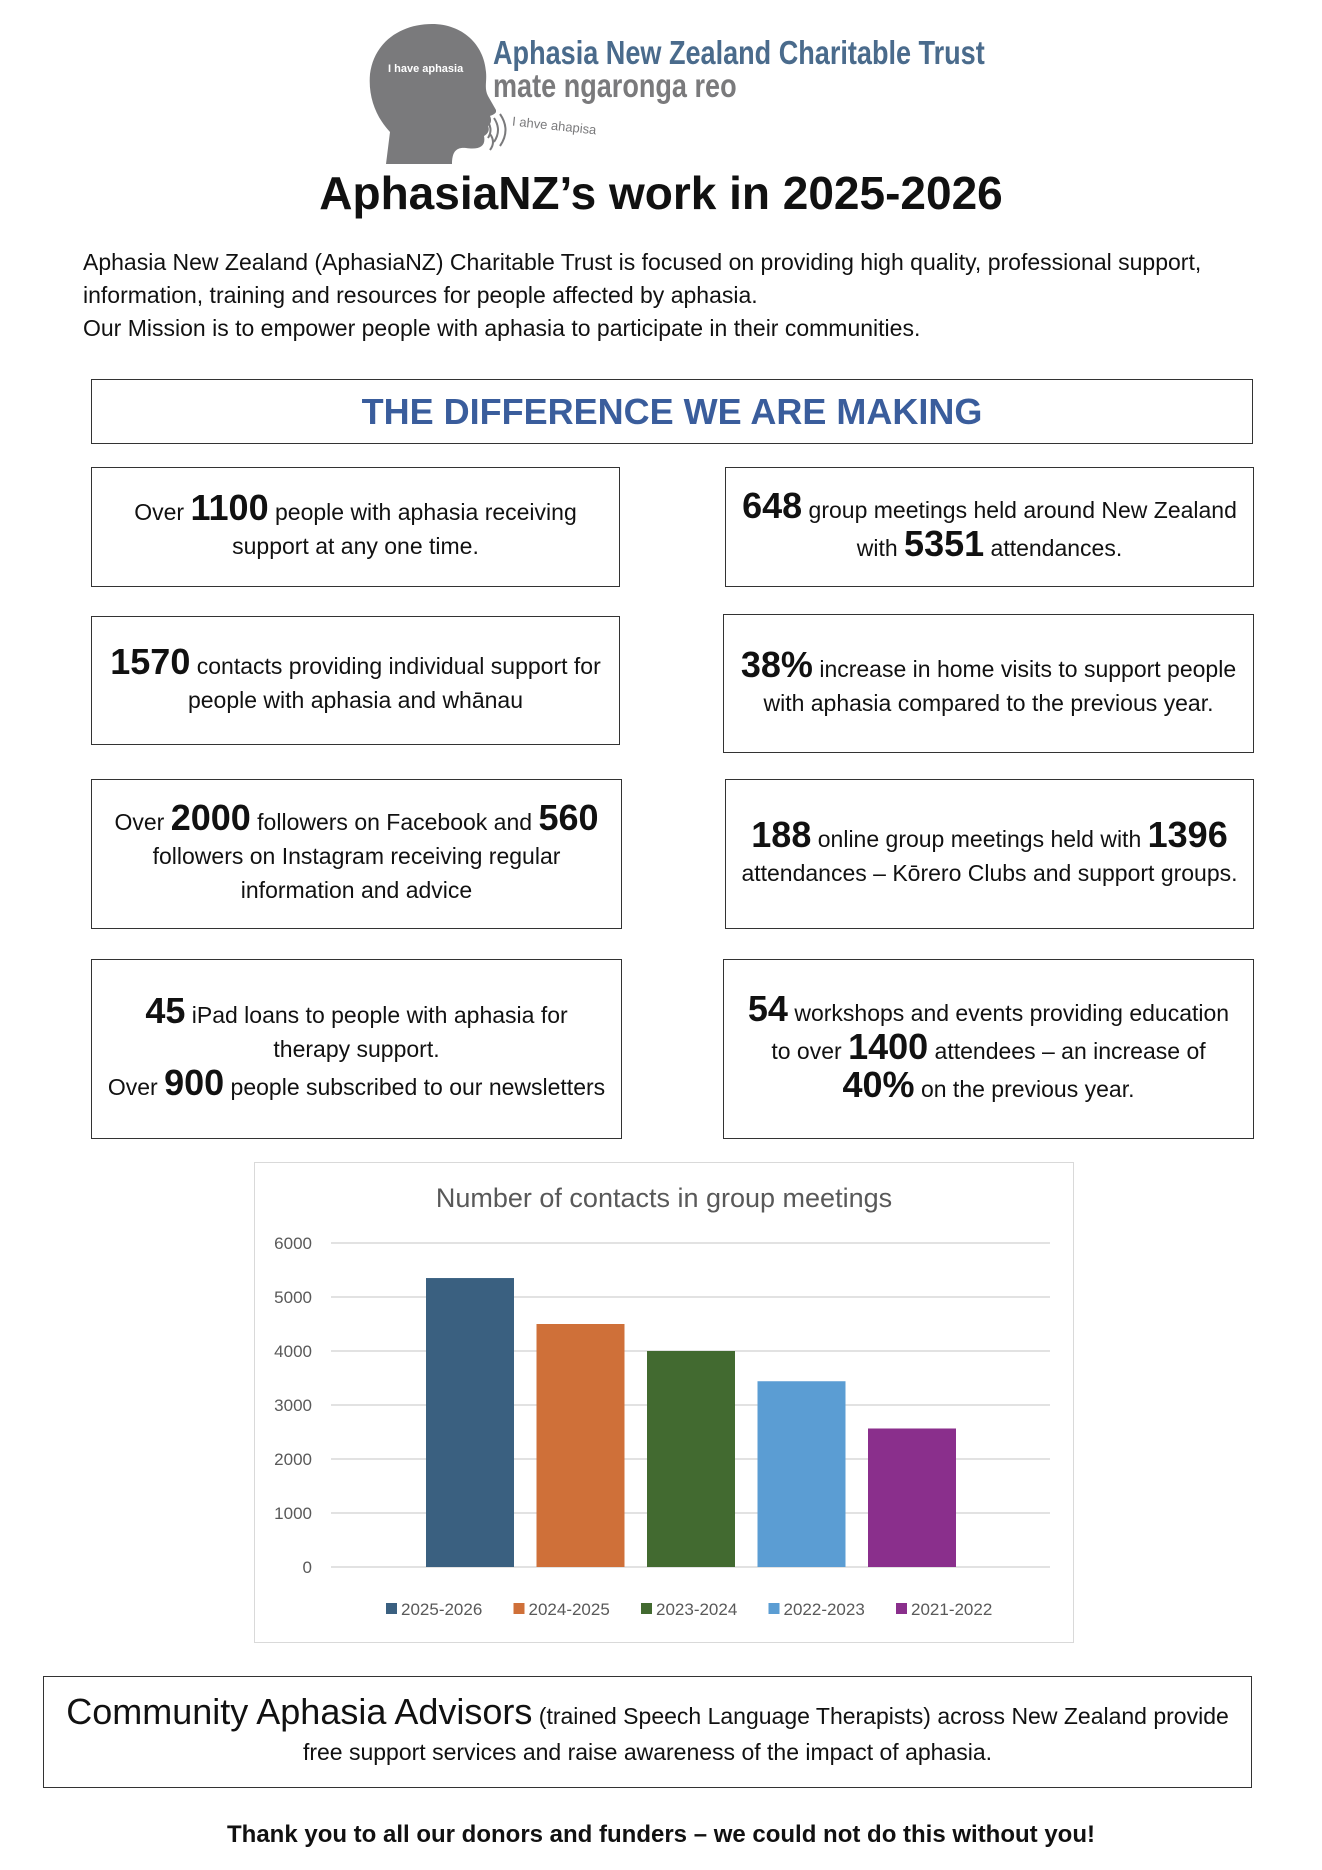 The width and height of the screenshot is (1322, 1870). What do you see at coordinates (979, 839) in the screenshot?
I see `stat-text: online group meetings held with` at bounding box center [979, 839].